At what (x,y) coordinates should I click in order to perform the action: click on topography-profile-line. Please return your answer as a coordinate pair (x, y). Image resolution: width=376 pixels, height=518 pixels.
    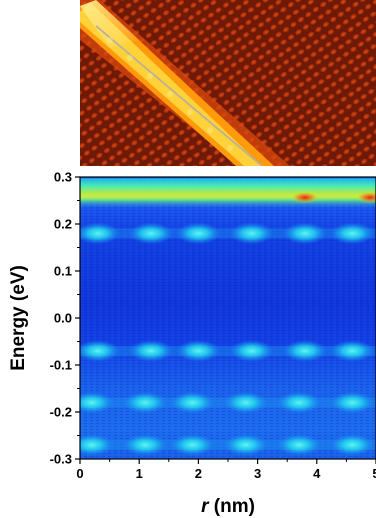
    Looking at the image, I should click on (179, 95).